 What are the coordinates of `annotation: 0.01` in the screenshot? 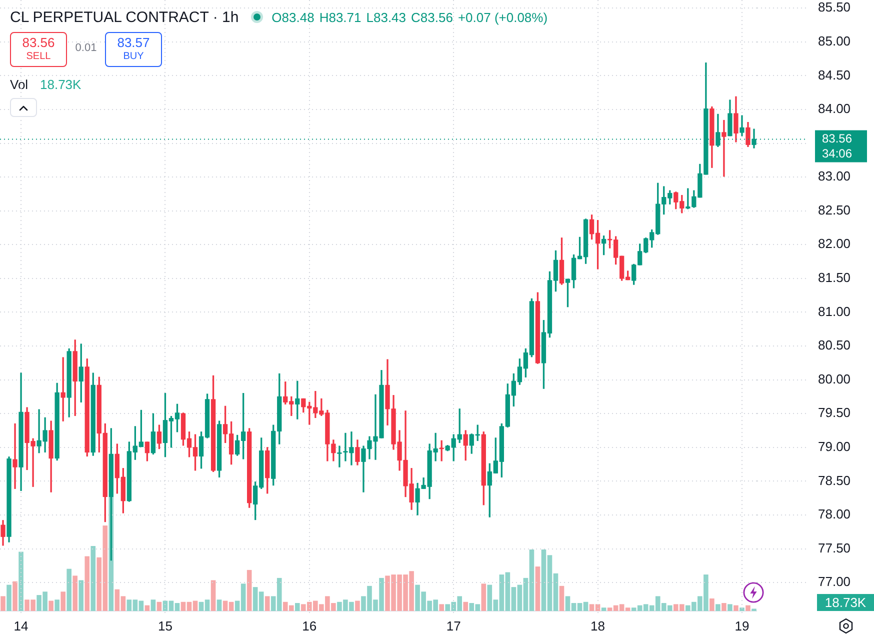 It's located at (86, 48).